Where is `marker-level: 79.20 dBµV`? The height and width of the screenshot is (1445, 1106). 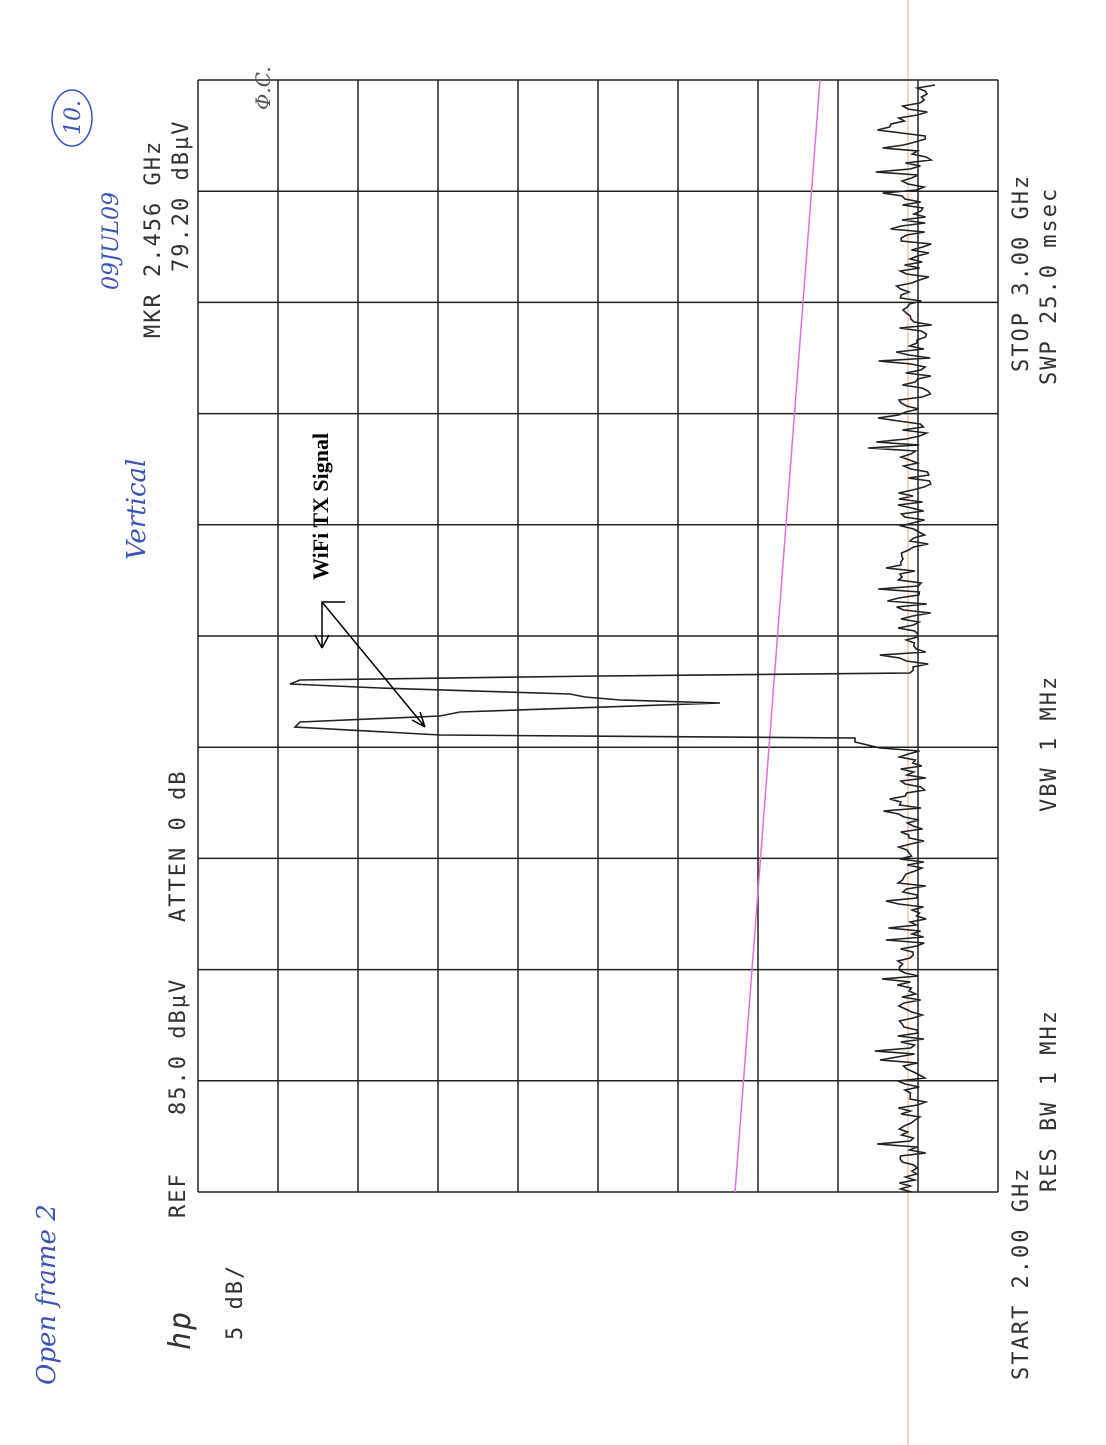 marker-level: 79.20 dBµV is located at coordinates (181, 196).